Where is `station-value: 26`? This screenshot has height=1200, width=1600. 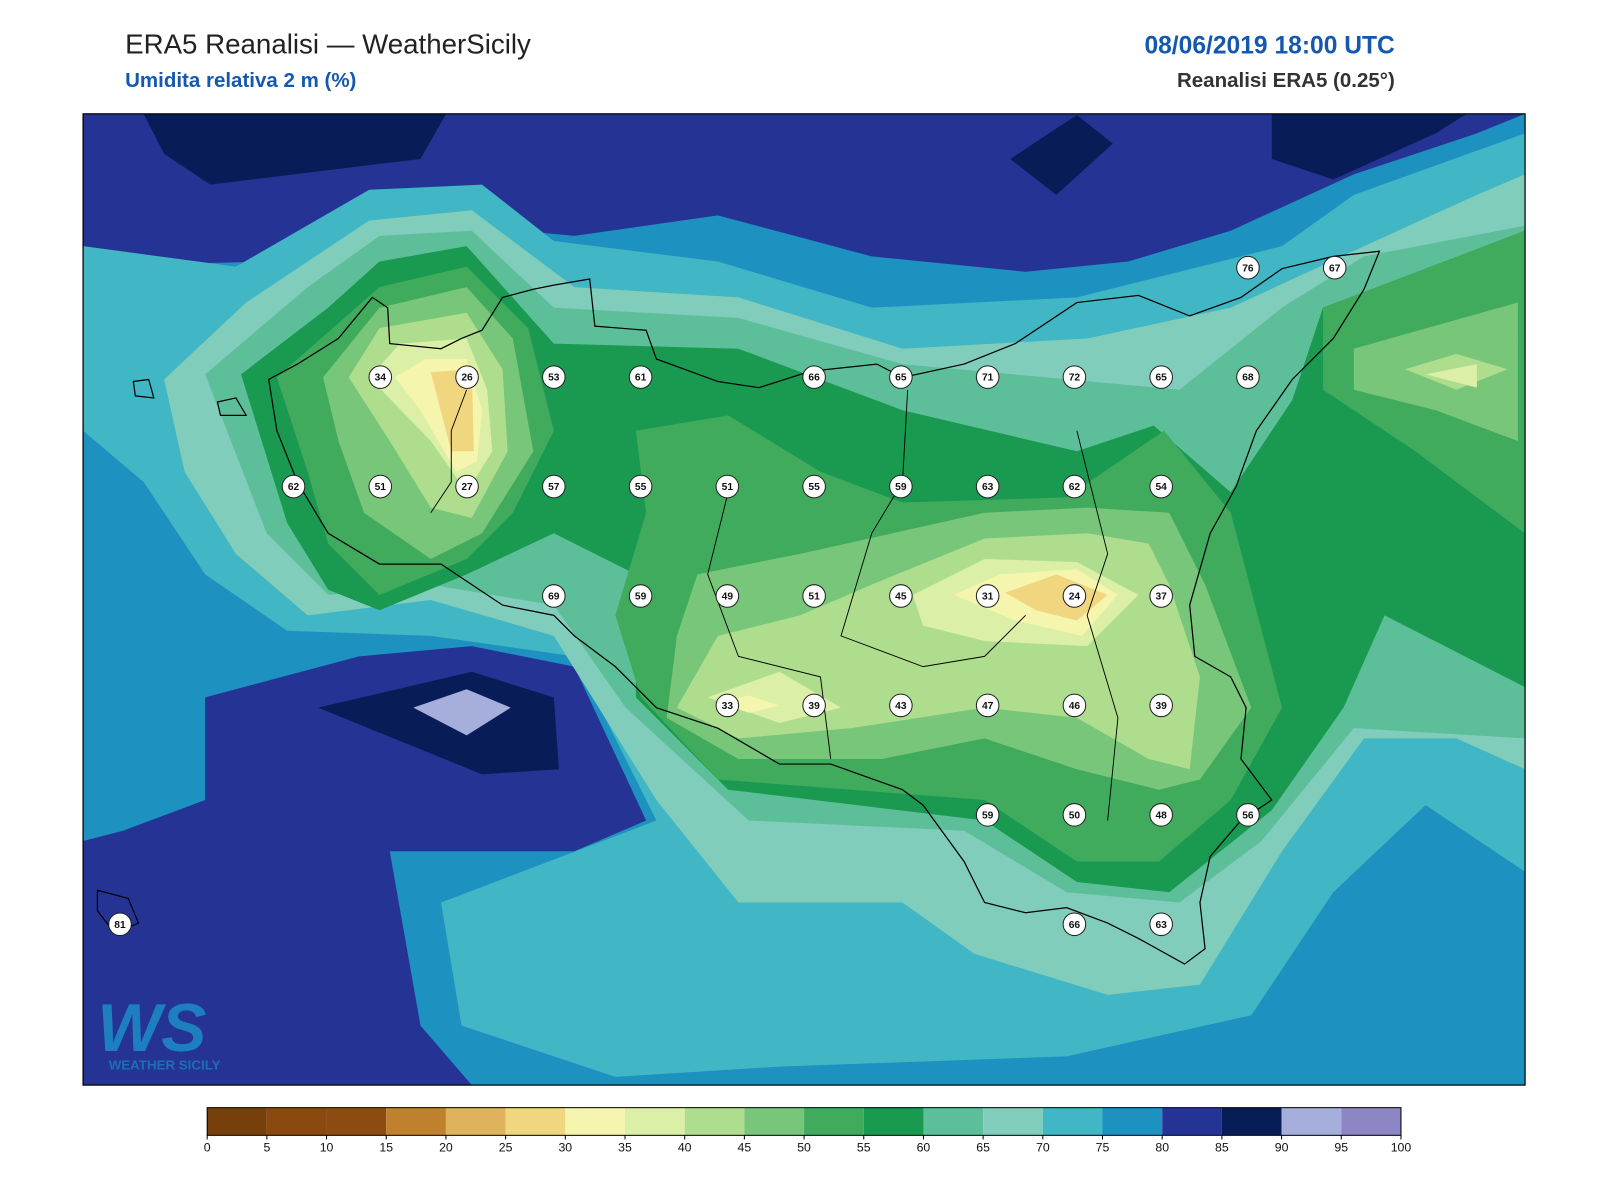 station-value: 26 is located at coordinates (467, 378).